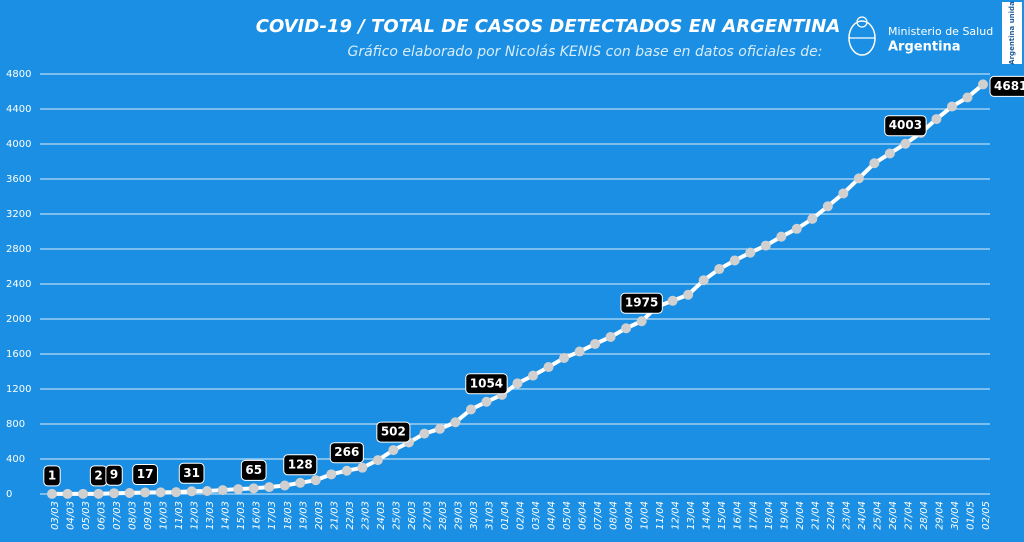 This screenshot has width=1024, height=542. I want to click on x-tick-label: 29/04, so click(939, 515).